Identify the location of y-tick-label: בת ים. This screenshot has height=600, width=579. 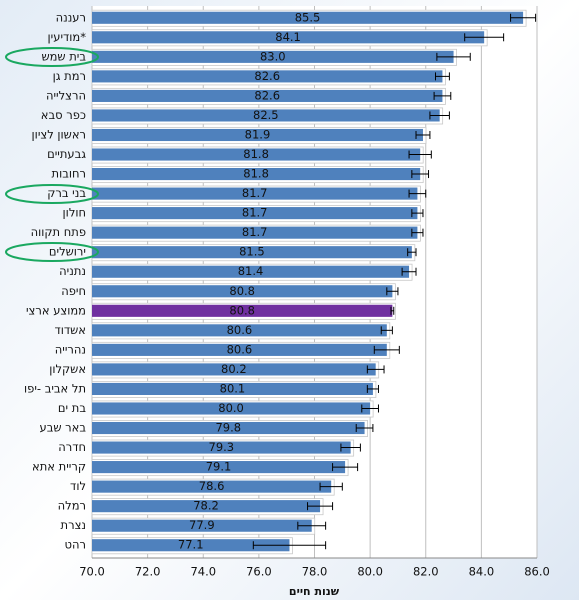
(72, 408).